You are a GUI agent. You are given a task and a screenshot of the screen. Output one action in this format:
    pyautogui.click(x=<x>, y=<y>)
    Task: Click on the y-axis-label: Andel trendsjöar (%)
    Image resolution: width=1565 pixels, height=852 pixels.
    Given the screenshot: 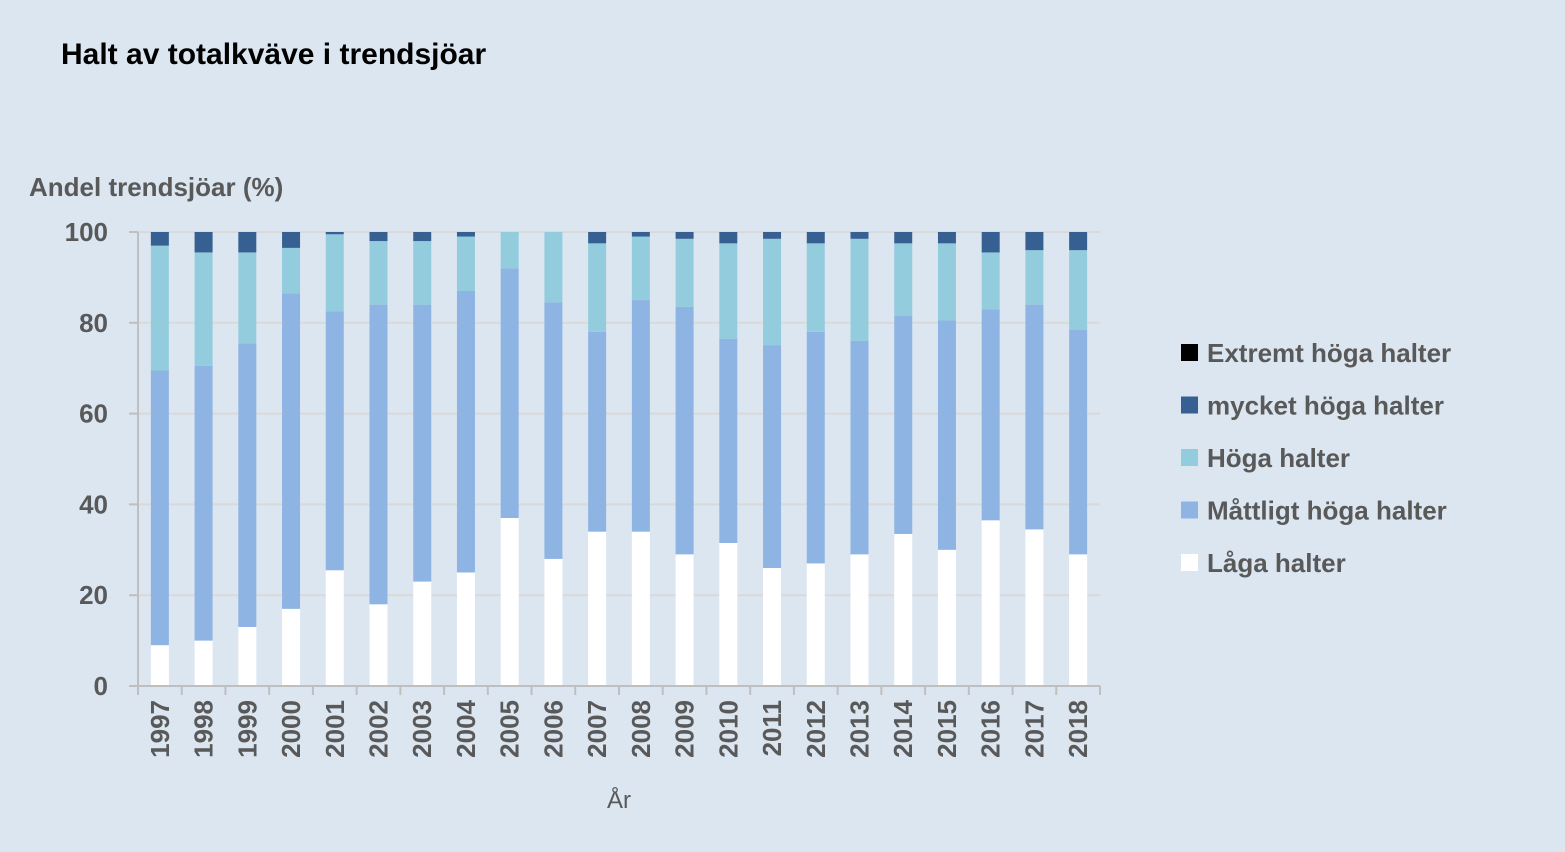 What is the action you would take?
    pyautogui.click(x=156, y=187)
    